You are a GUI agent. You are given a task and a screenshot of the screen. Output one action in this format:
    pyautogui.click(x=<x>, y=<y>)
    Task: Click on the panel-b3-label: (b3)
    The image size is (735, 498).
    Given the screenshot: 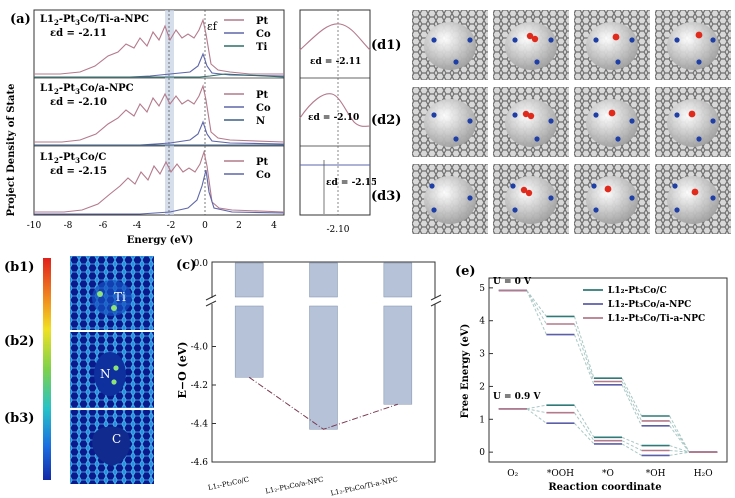 What is the action you would take?
    pyautogui.click(x=19, y=418)
    